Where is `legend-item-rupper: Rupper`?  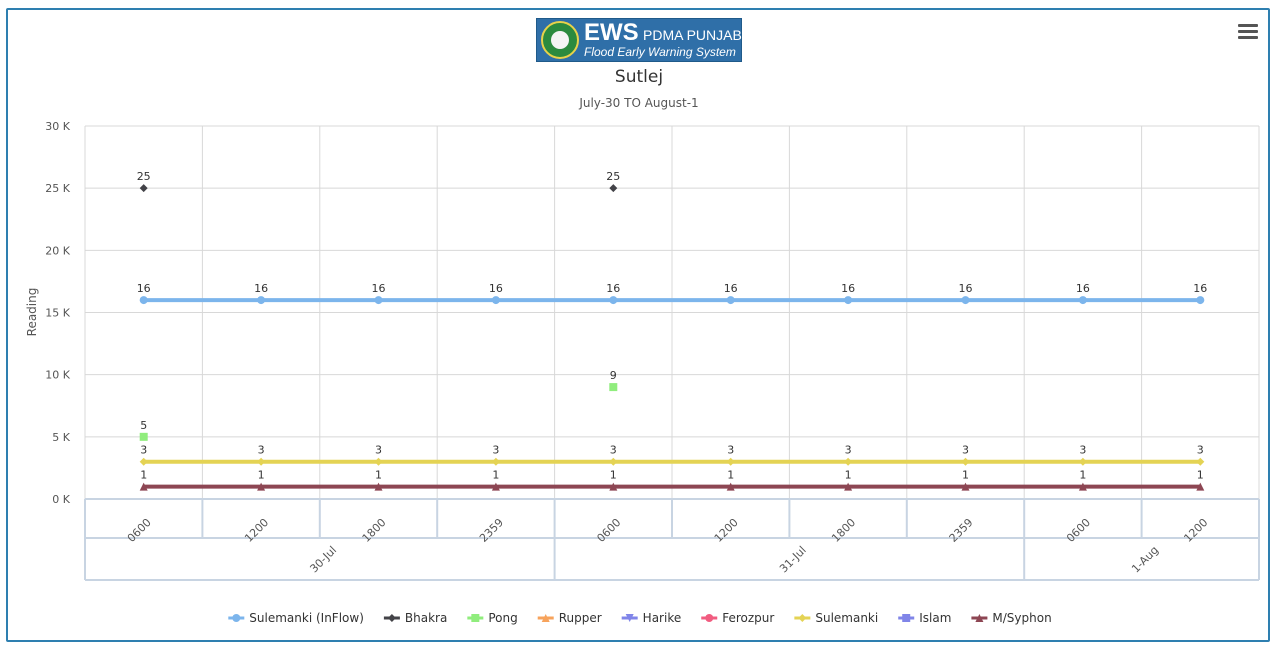
legend-item-rupper: Rupper is located at coordinates (569, 618).